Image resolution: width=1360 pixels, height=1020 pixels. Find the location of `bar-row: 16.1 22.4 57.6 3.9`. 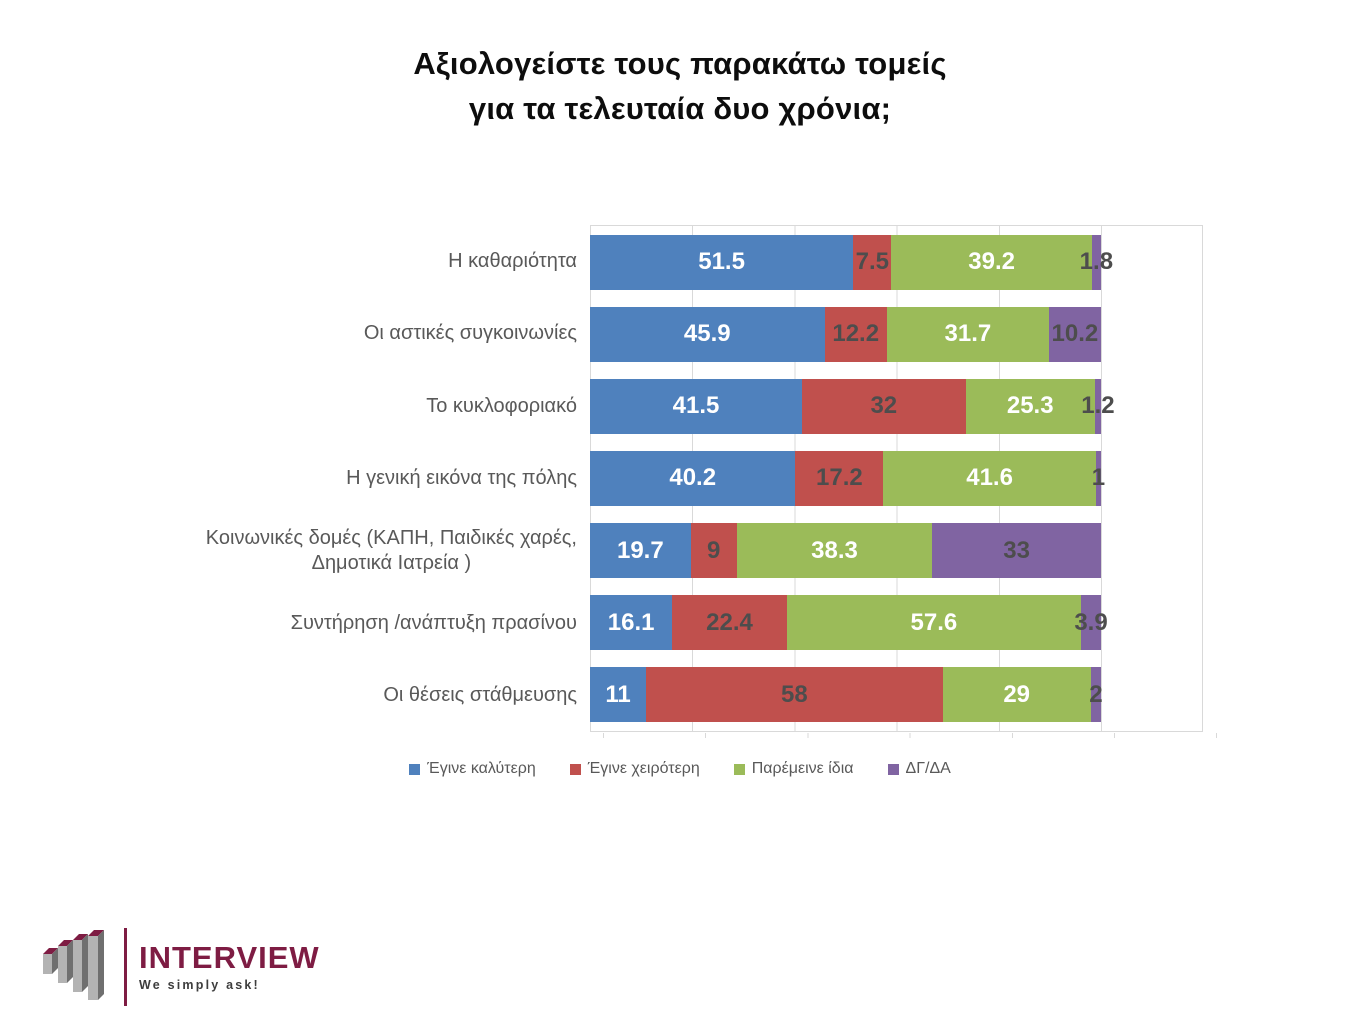

bar-row: 16.1 22.4 57.6 3.9 is located at coordinates (896, 623).